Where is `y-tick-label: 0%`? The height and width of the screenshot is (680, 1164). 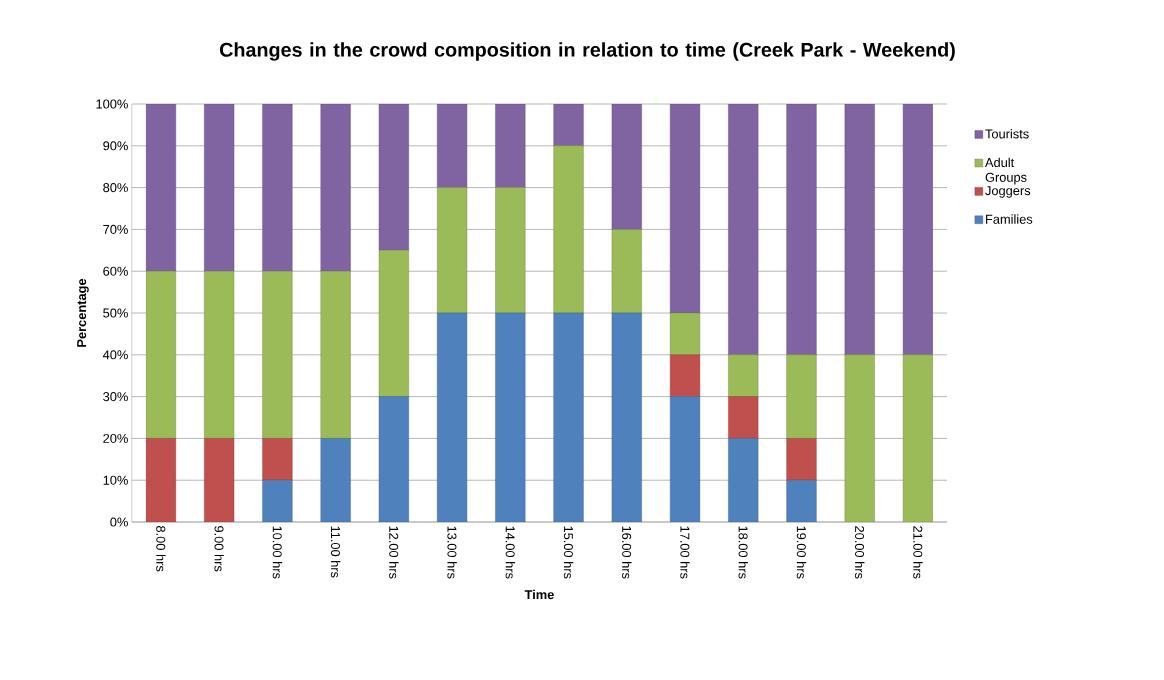
y-tick-label: 0% is located at coordinates (119, 522).